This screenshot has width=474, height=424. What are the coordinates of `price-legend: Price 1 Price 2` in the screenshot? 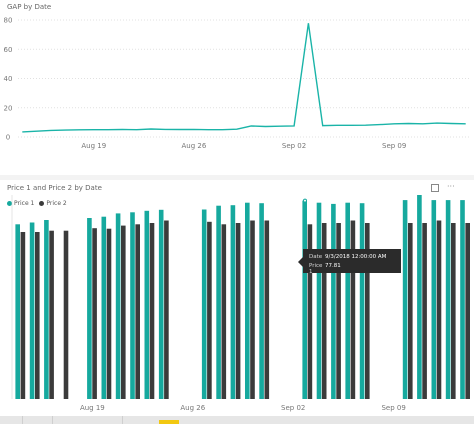 It's located at (37, 203).